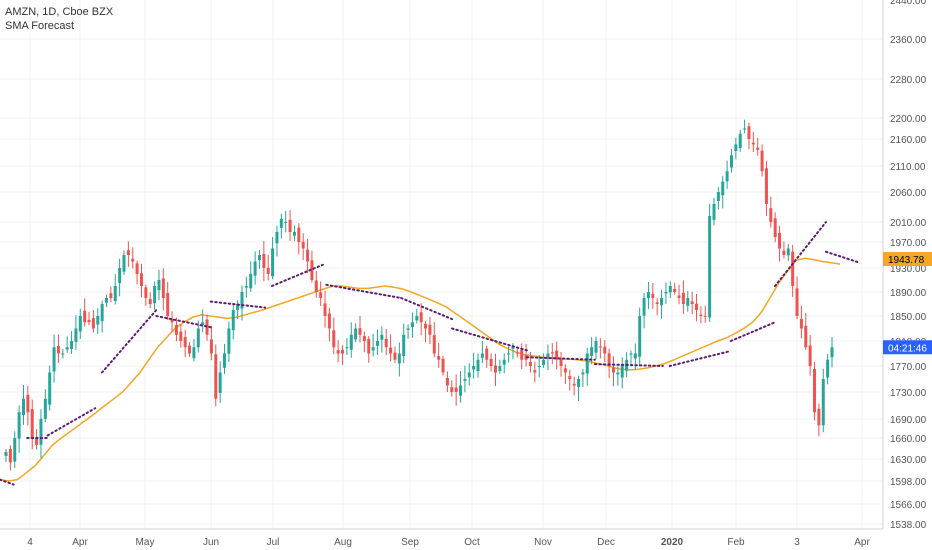  I want to click on x-tick-label: 4, so click(30, 542).